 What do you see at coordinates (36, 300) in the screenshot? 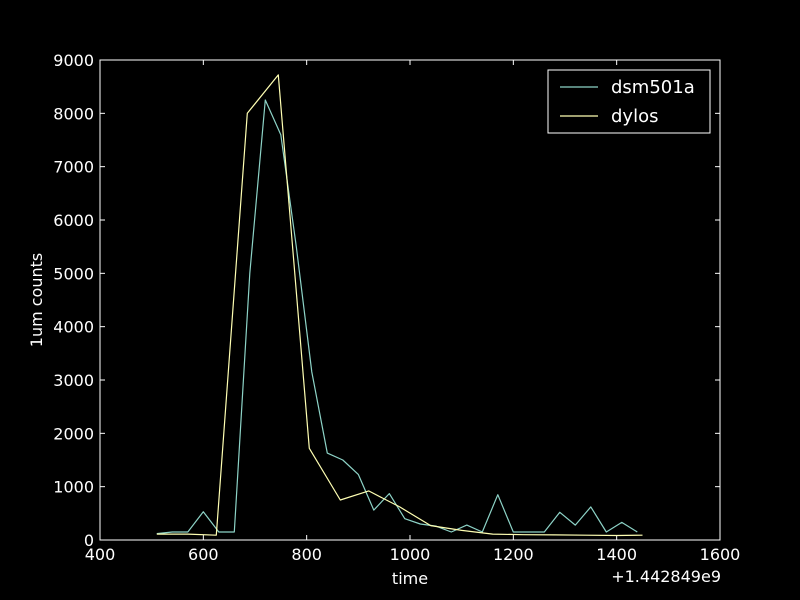
I see `y-axis-label: 1um counts` at bounding box center [36, 300].